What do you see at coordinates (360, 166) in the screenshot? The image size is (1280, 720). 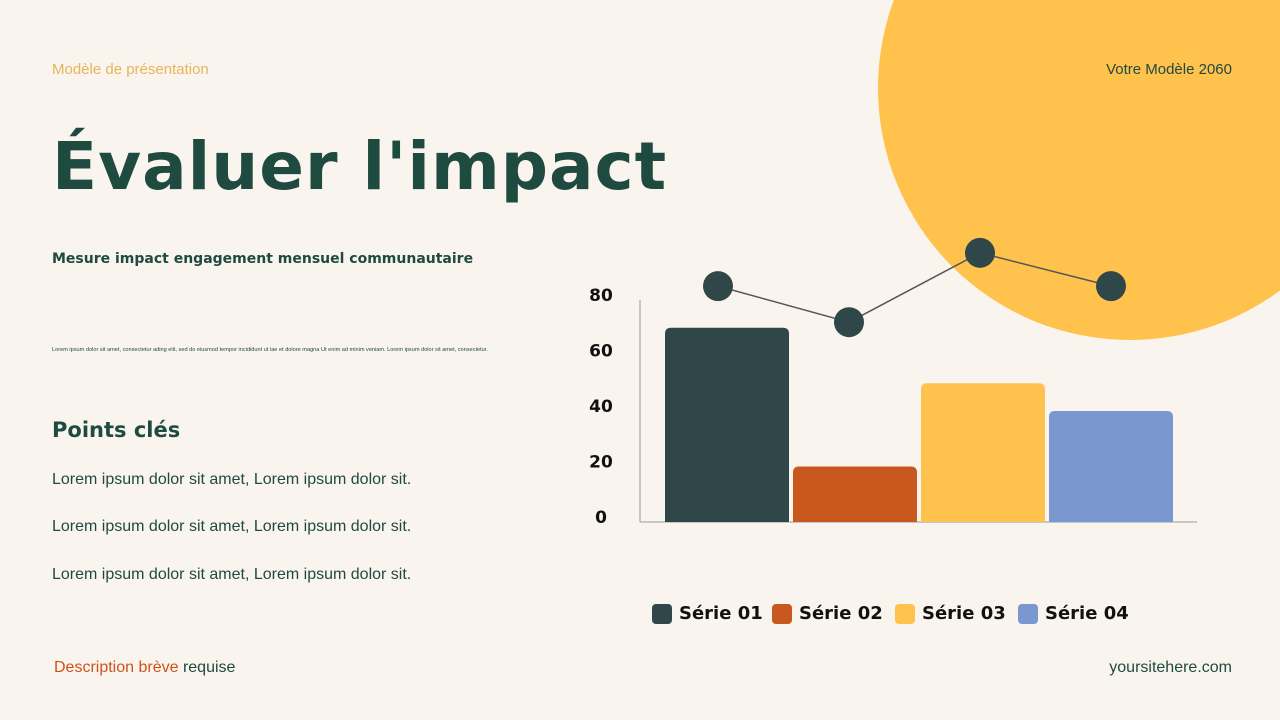 I see `title: Évaluer l'impact` at bounding box center [360, 166].